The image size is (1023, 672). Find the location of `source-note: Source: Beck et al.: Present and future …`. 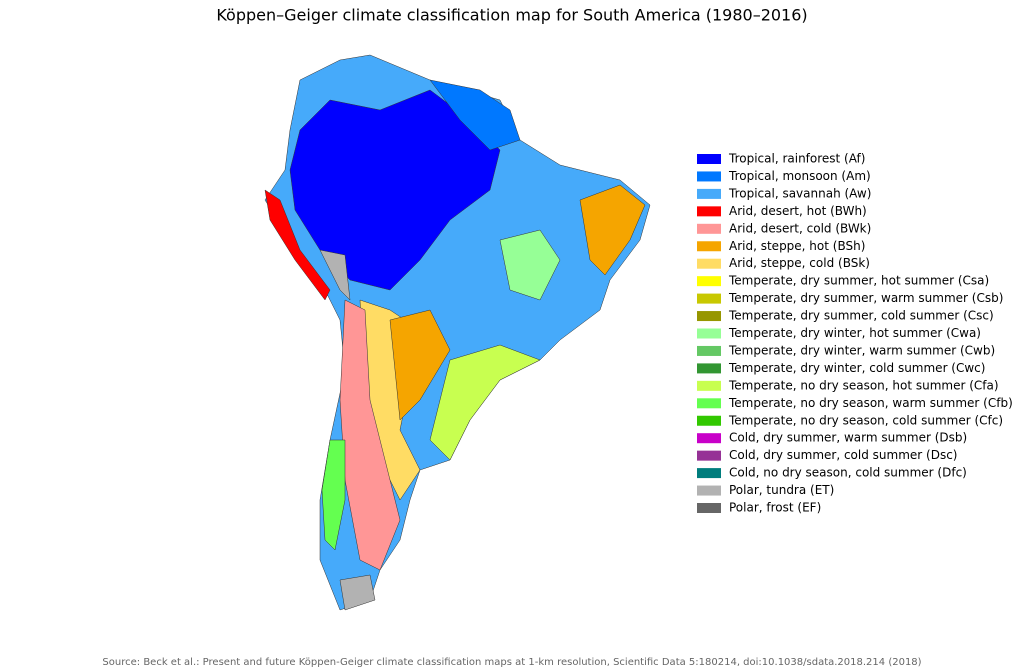

source-note: Source: Beck et al.: Present and future … is located at coordinates (511, 662).